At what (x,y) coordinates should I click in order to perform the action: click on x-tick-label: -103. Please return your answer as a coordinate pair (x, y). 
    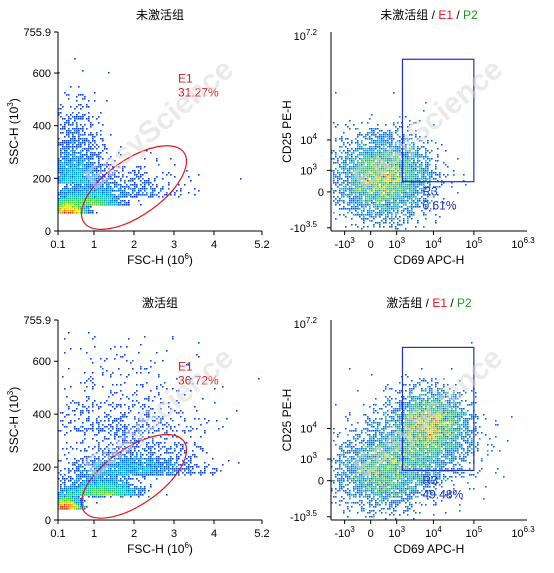
    Looking at the image, I should click on (344, 243).